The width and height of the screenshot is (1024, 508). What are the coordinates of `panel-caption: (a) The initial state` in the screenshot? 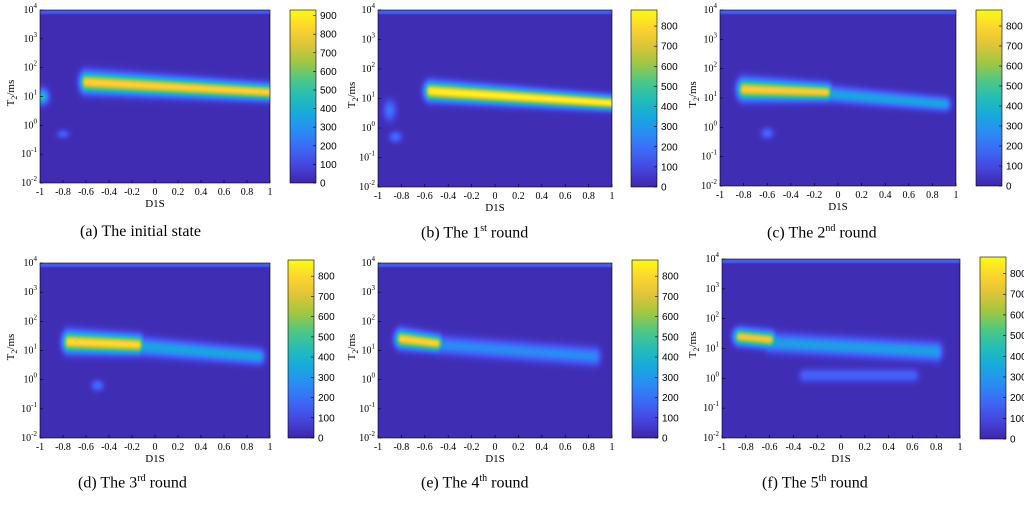 It's located at (140, 232).